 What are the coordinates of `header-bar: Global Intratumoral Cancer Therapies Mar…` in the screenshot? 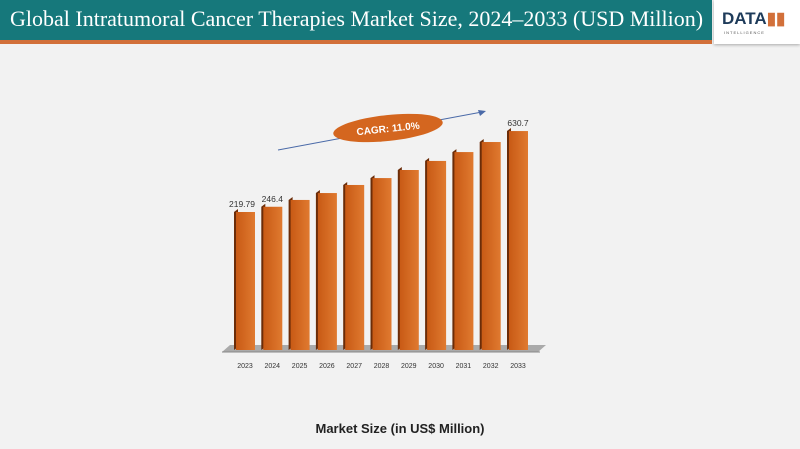 It's located at (356, 20).